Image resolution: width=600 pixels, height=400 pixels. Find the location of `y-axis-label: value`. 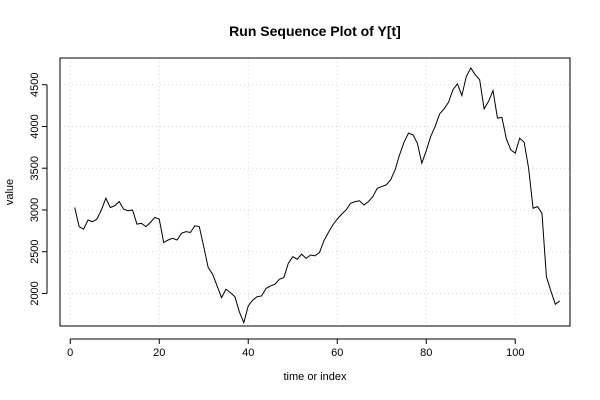

y-axis-label: value is located at coordinates (10, 192).